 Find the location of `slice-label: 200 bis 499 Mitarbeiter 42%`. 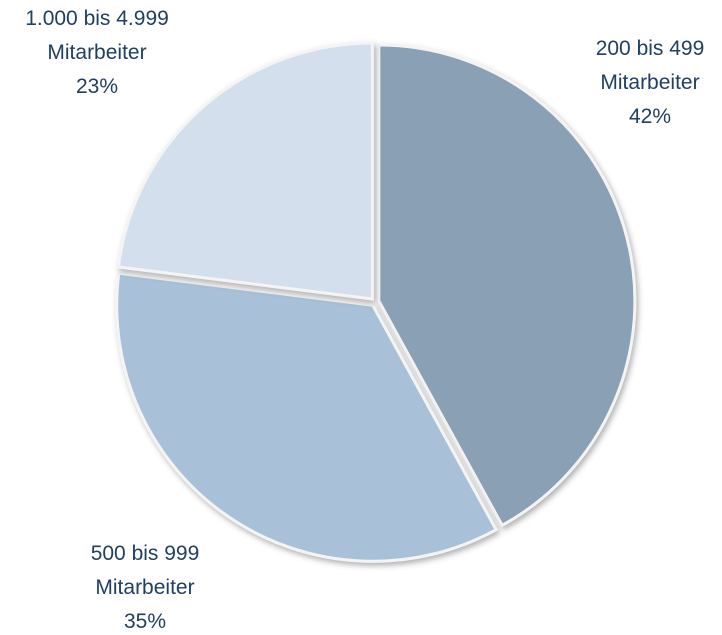

slice-label: 200 bis 499 Mitarbeiter 42% is located at coordinates (642, 83).